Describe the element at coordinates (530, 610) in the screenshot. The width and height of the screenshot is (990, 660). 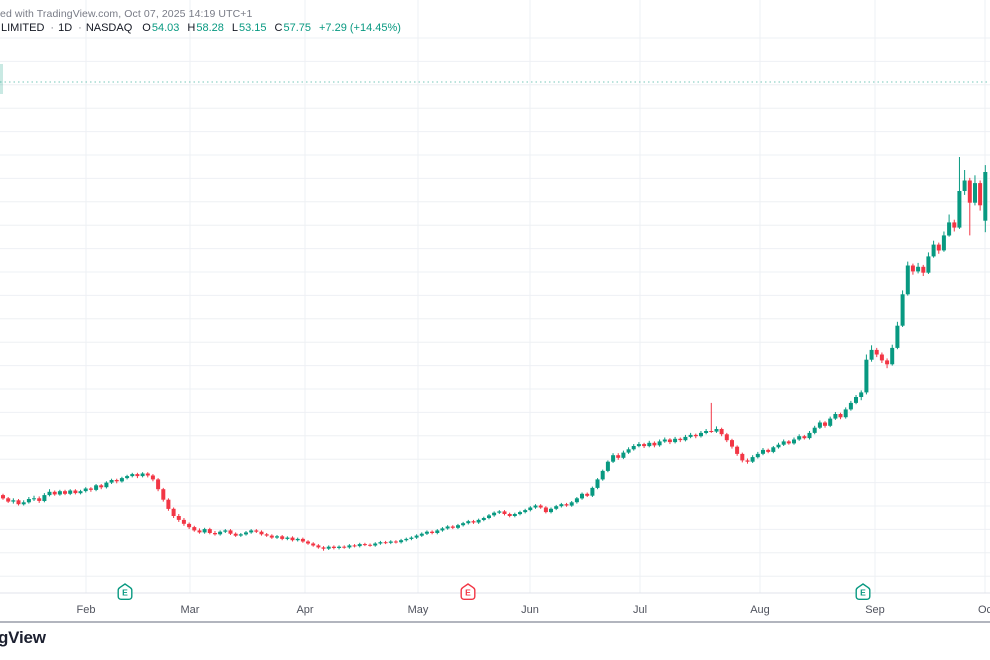
I see `x-axis-label: Jun` at that location.